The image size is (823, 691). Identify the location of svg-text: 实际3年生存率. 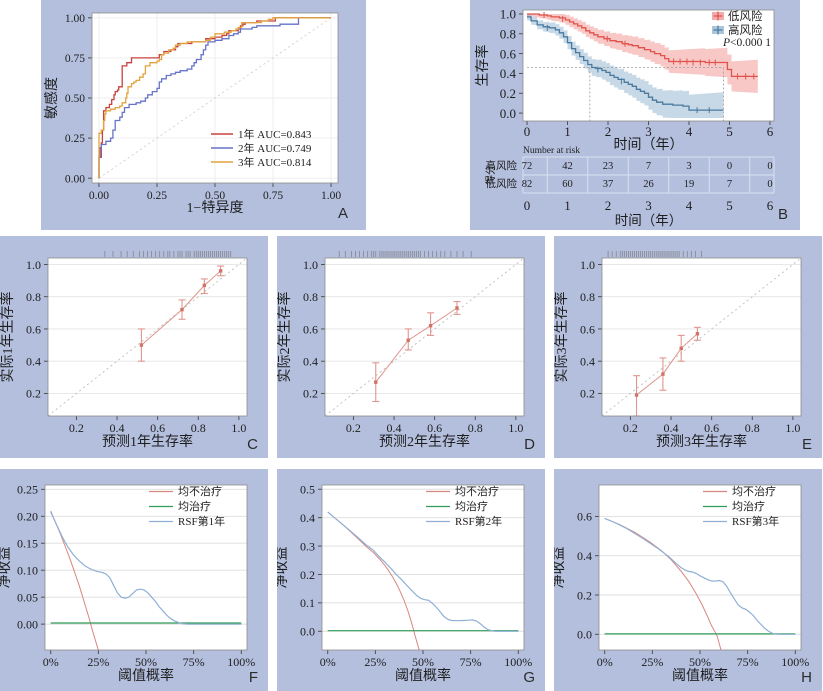
(562, 337).